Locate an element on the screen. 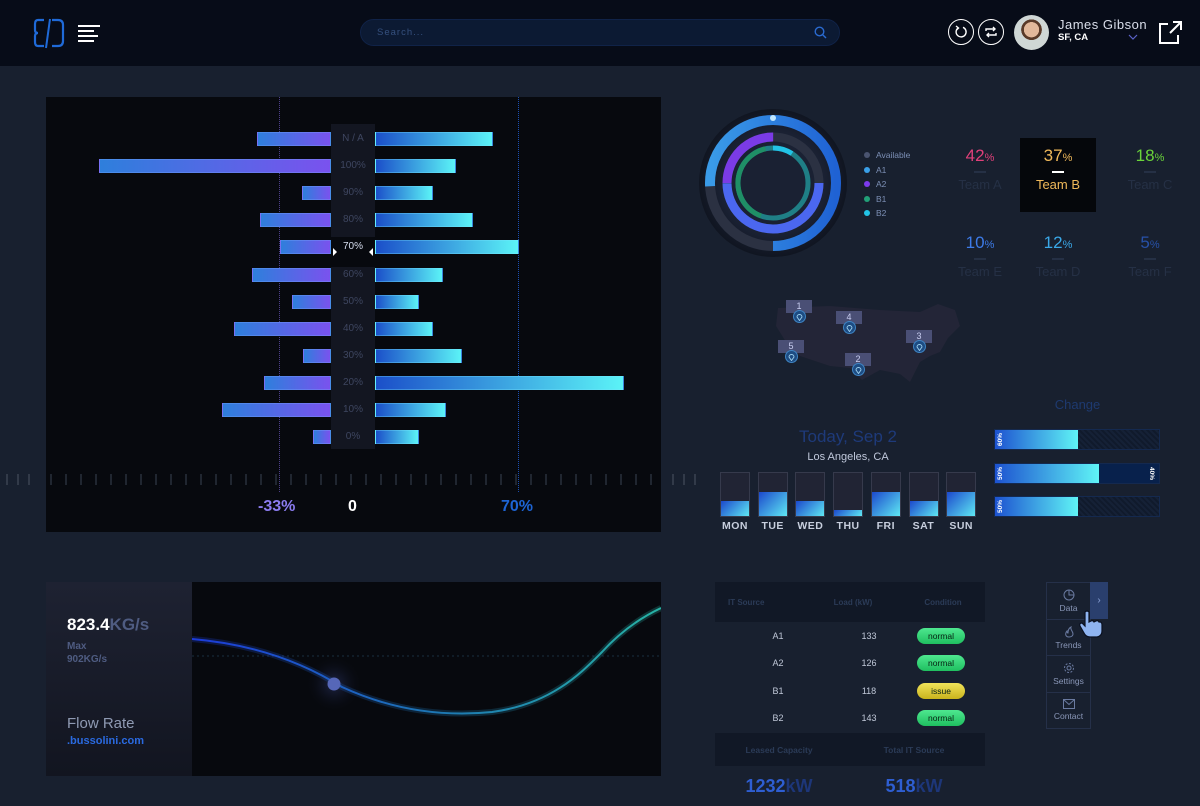 The width and height of the screenshot is (1200, 806). flow-max: Max 902KG/s is located at coordinates (87, 653).